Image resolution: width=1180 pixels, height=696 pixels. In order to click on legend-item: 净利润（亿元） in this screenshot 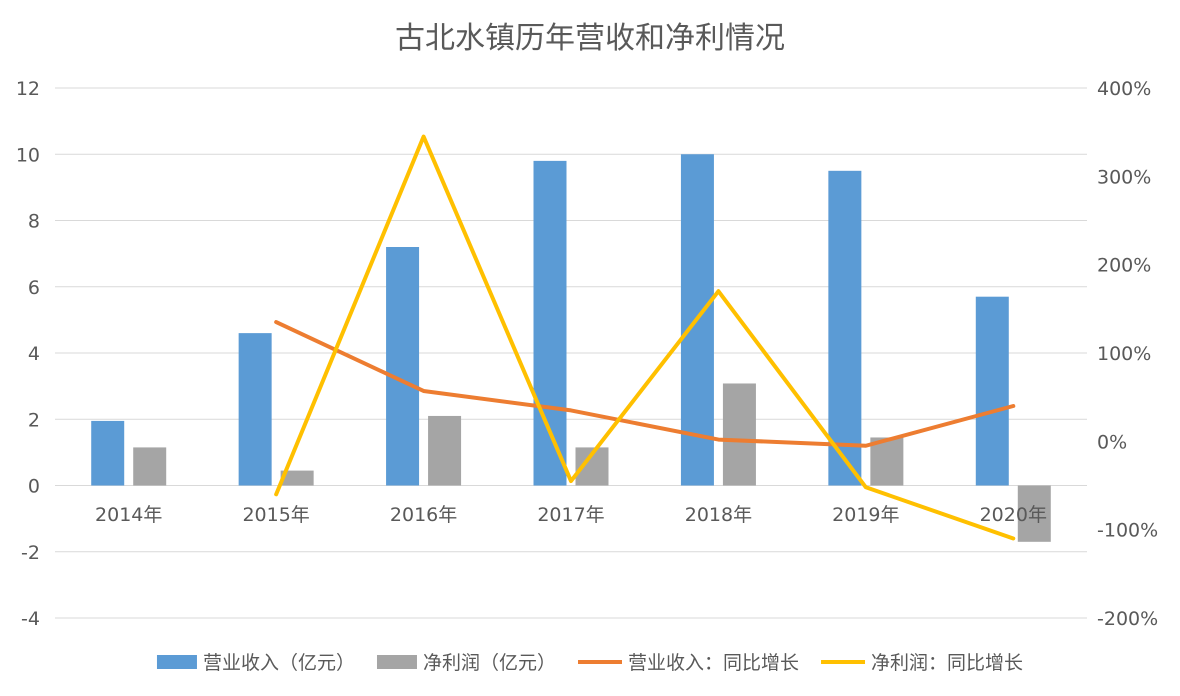, I will do `click(466, 663)`.